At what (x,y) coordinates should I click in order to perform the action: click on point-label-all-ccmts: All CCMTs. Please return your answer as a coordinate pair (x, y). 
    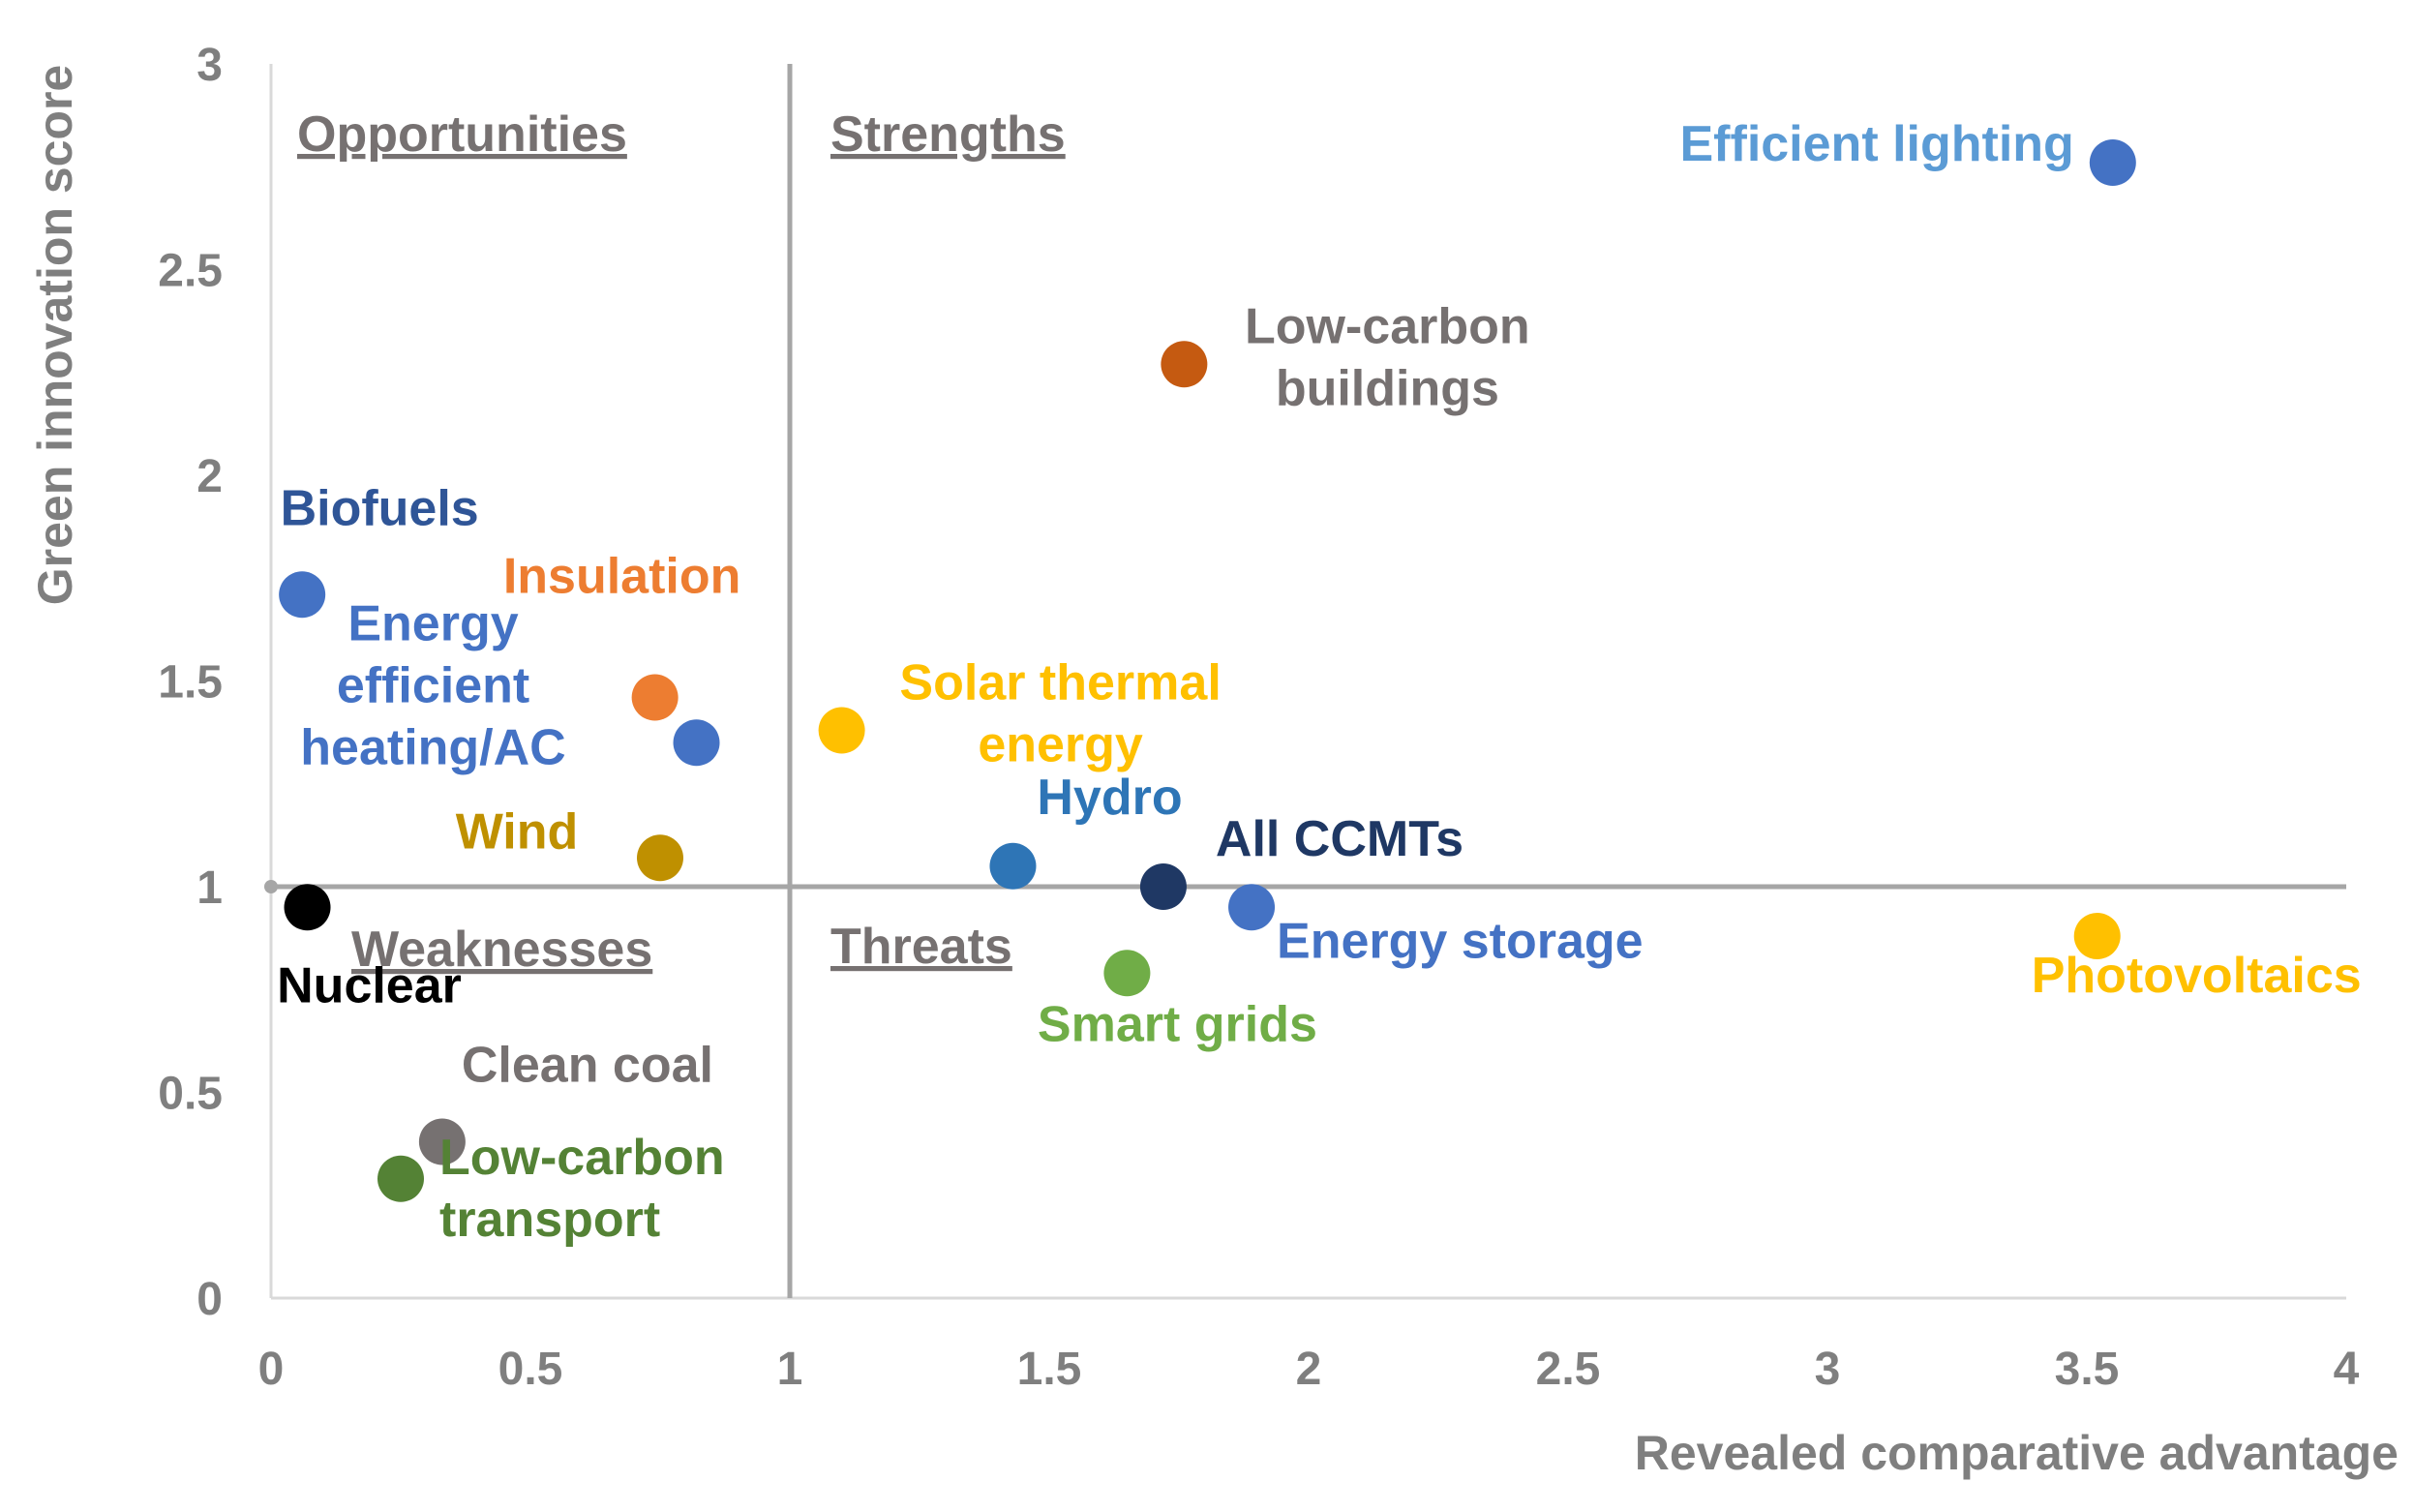
    Looking at the image, I should click on (1339, 839).